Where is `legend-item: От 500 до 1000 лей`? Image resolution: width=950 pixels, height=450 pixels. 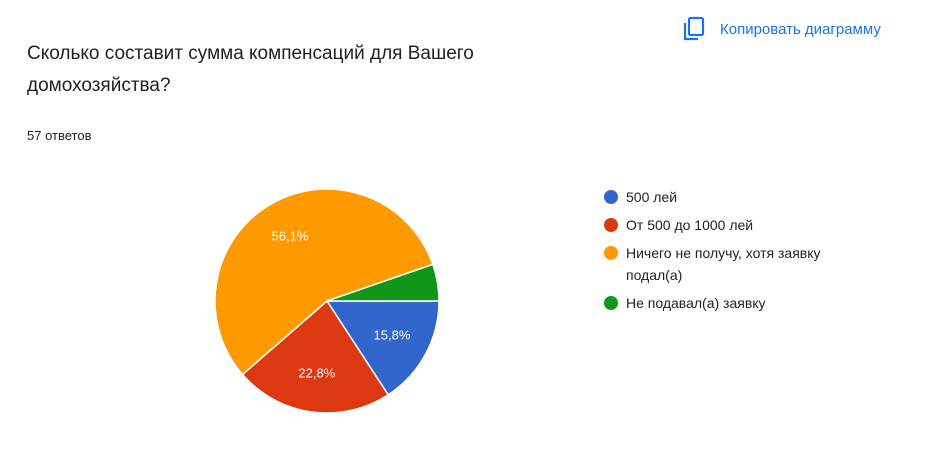 legend-item: От 500 до 1000 лей is located at coordinates (724, 225).